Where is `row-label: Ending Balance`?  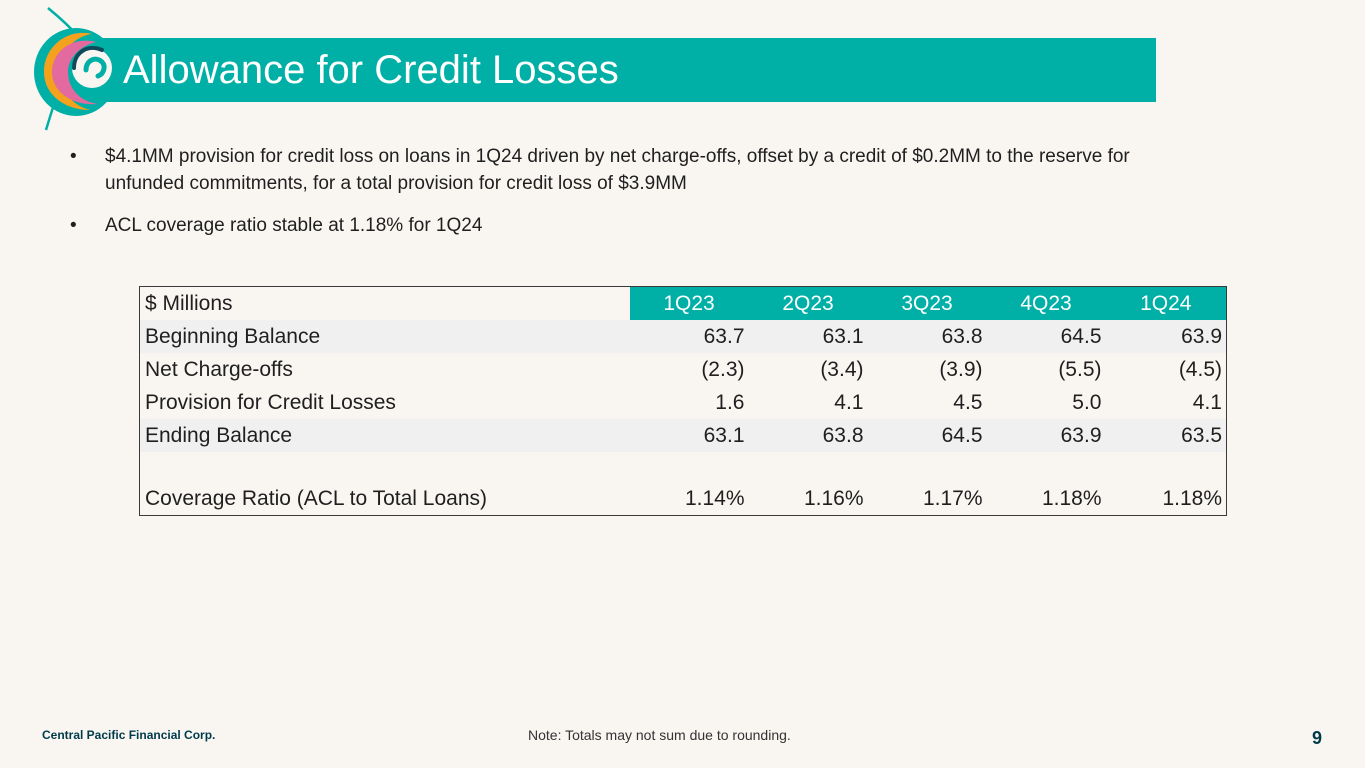 row-label: Ending Balance is located at coordinates (384, 435).